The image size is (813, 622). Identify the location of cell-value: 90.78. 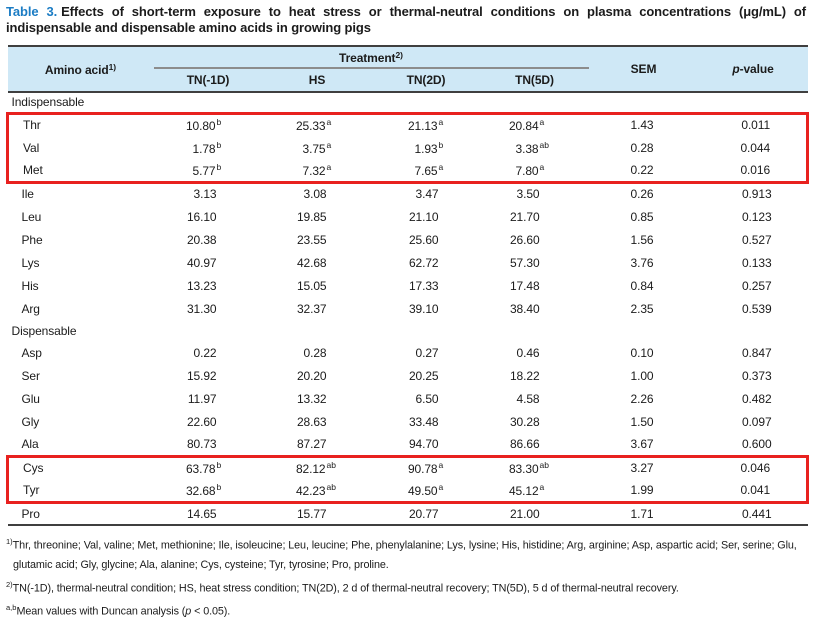
(422, 469).